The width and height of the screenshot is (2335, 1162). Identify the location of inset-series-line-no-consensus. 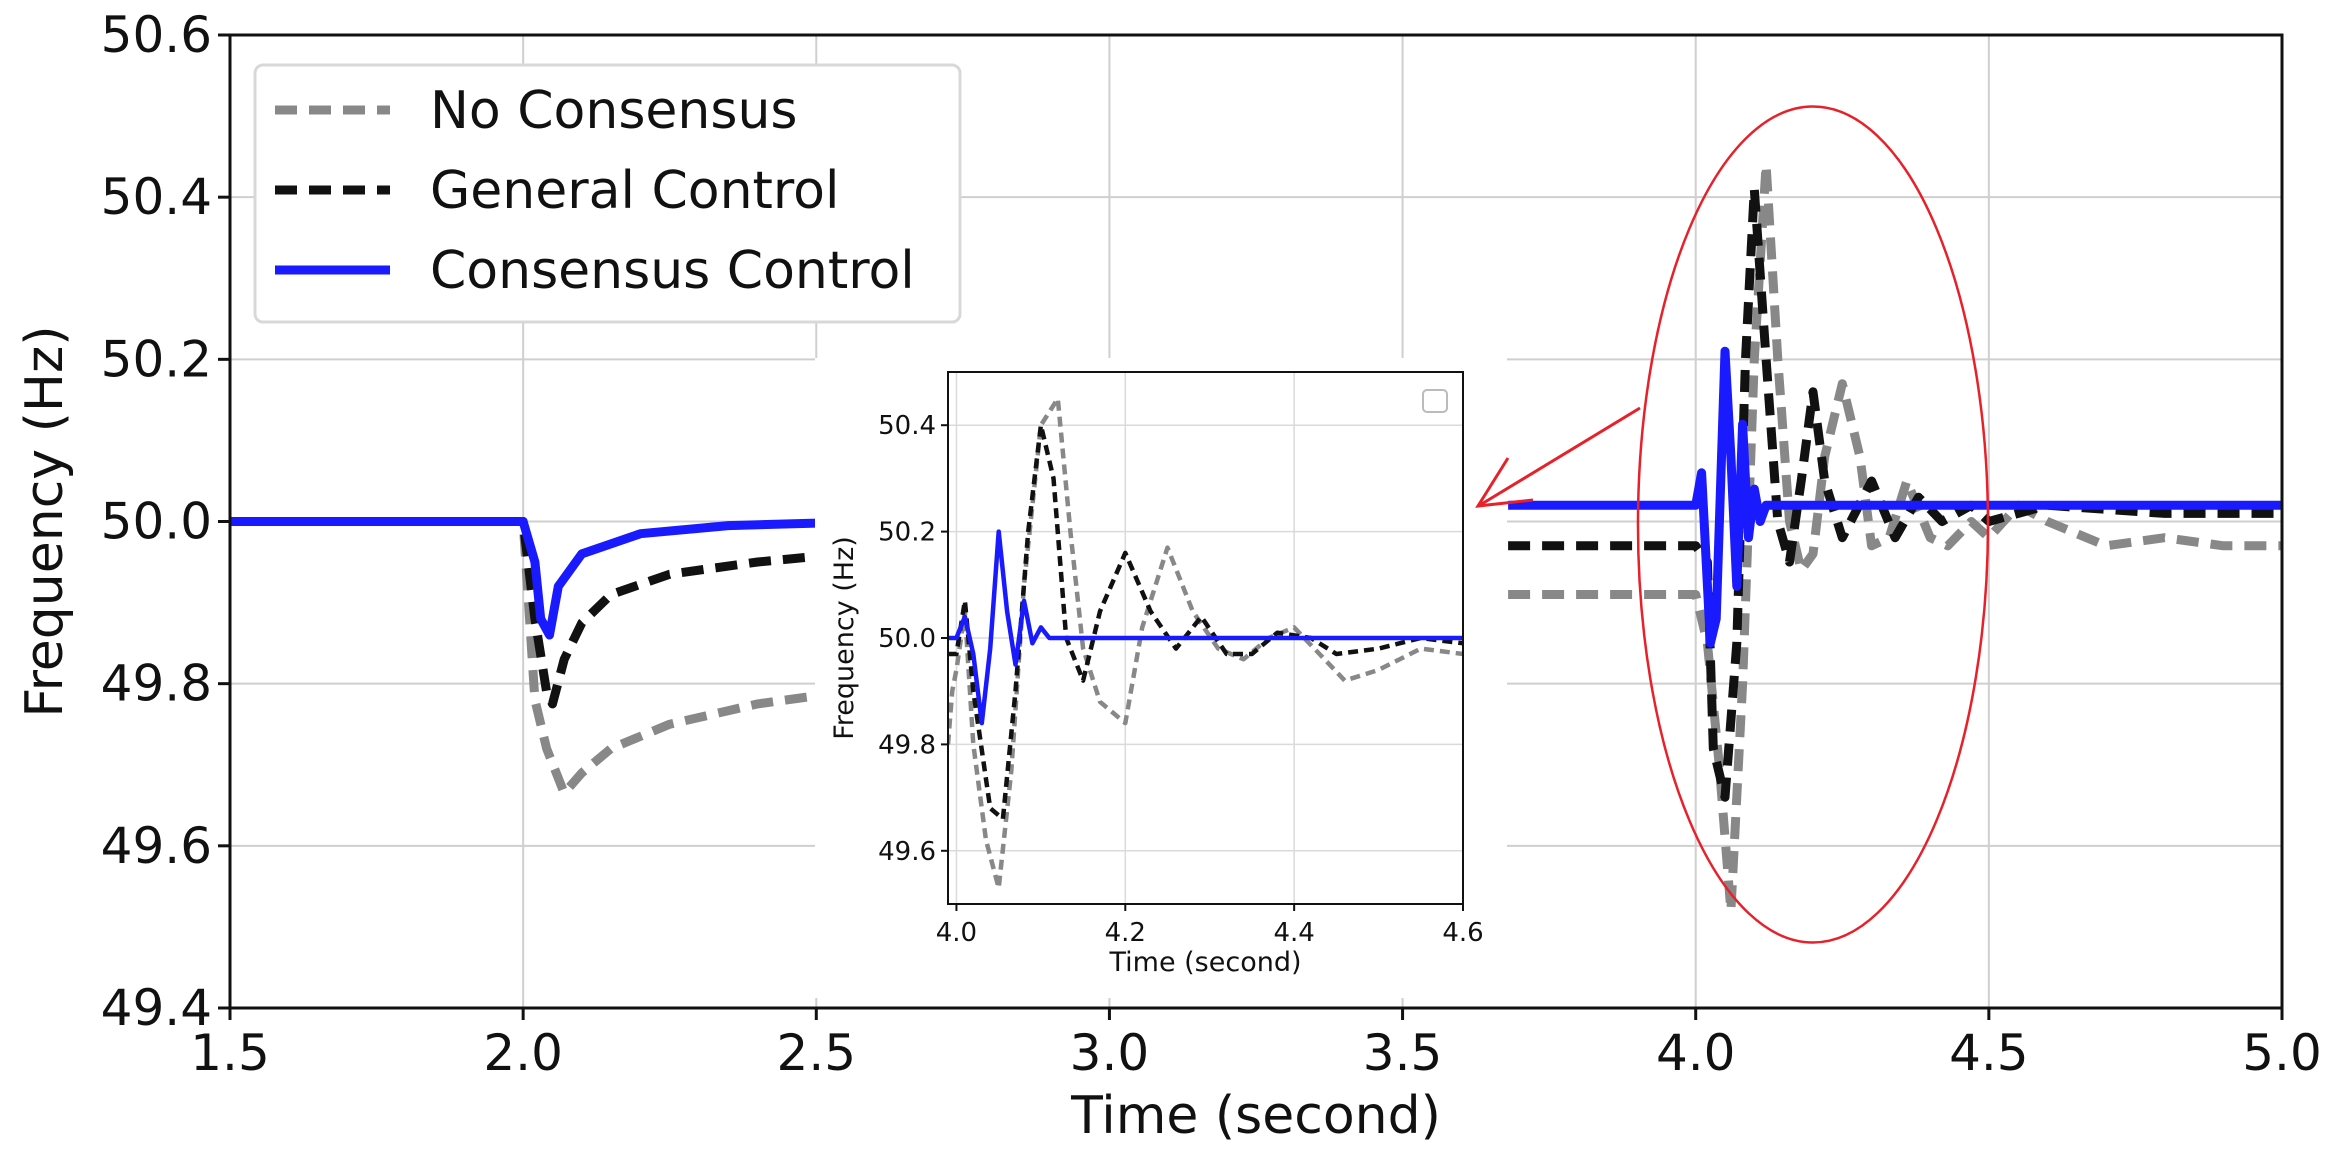
(1205, 643).